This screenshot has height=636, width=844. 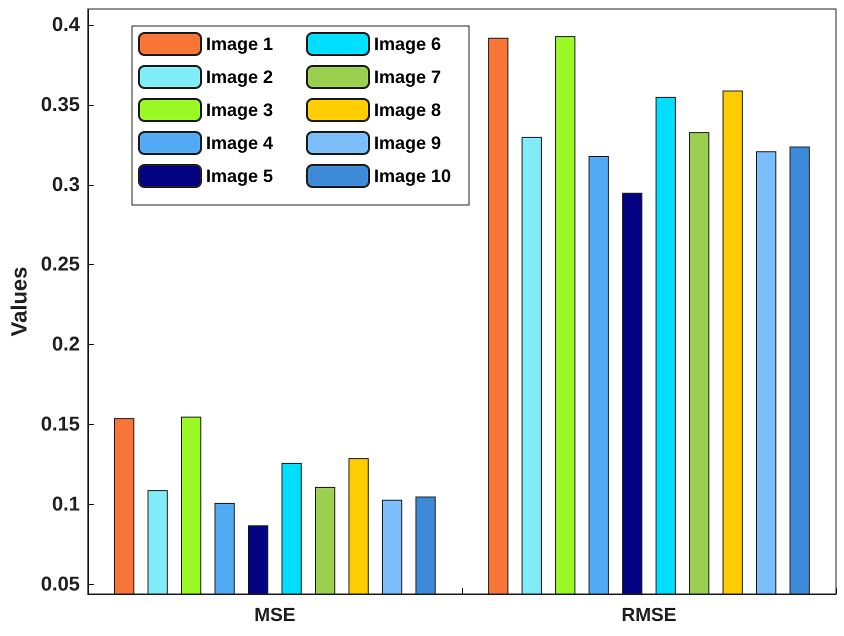 What do you see at coordinates (240, 176) in the screenshot?
I see `legend-label: Image 5` at bounding box center [240, 176].